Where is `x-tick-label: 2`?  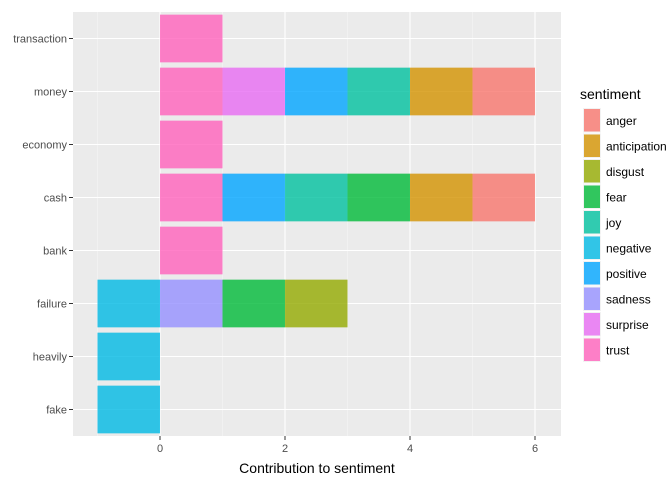 x-tick-label: 2 is located at coordinates (285, 449).